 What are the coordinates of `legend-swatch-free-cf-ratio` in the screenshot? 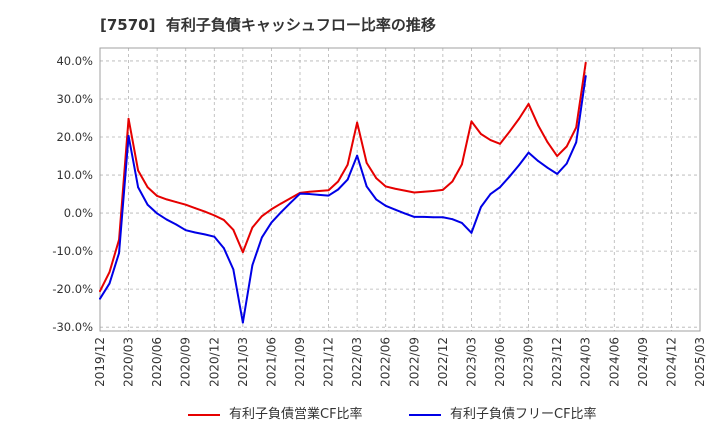 It's located at (425, 415).